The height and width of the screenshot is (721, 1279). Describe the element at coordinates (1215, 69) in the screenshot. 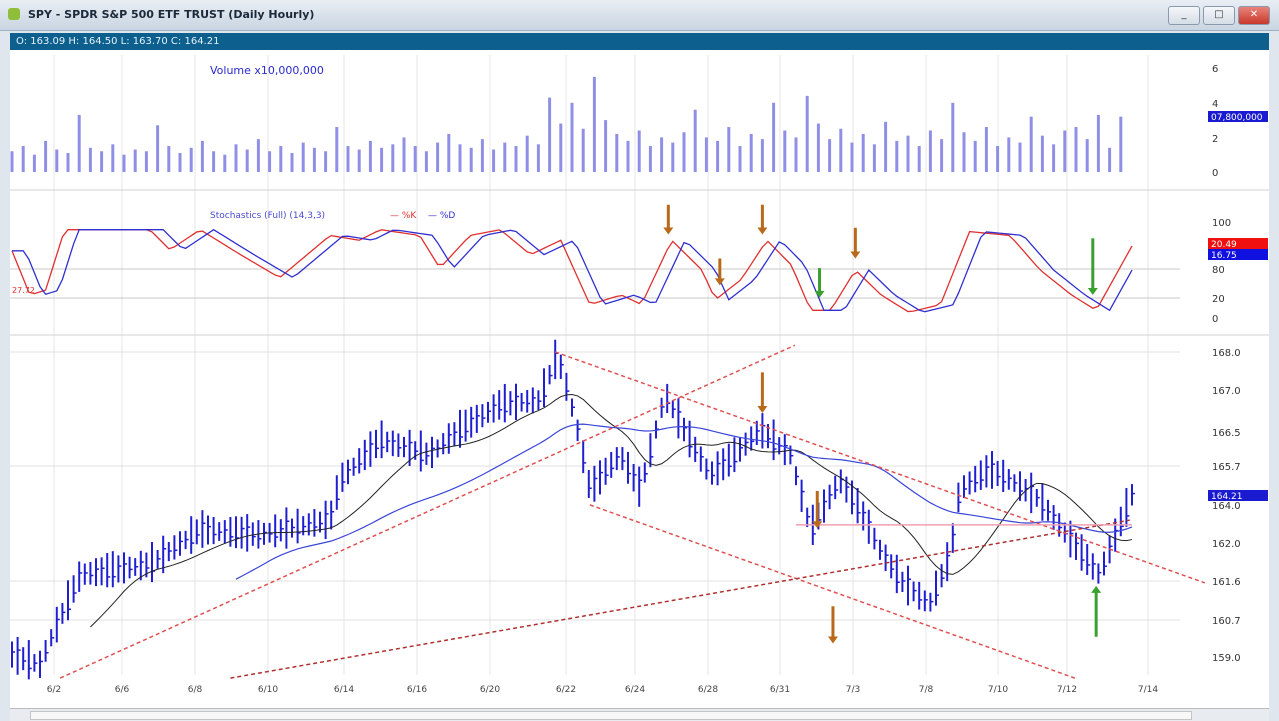

I see `volume-axis-tick: 6` at that location.